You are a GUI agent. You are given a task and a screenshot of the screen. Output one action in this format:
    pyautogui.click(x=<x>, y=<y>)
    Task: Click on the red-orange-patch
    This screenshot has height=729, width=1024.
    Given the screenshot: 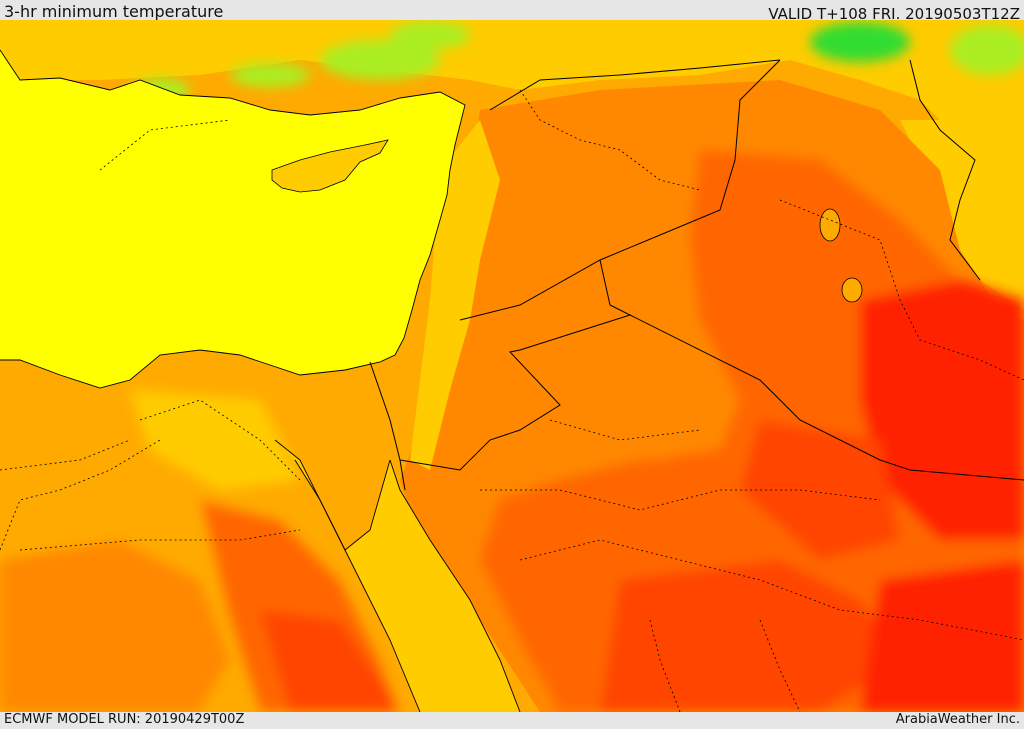 What is the action you would take?
    pyautogui.click(x=820, y=490)
    